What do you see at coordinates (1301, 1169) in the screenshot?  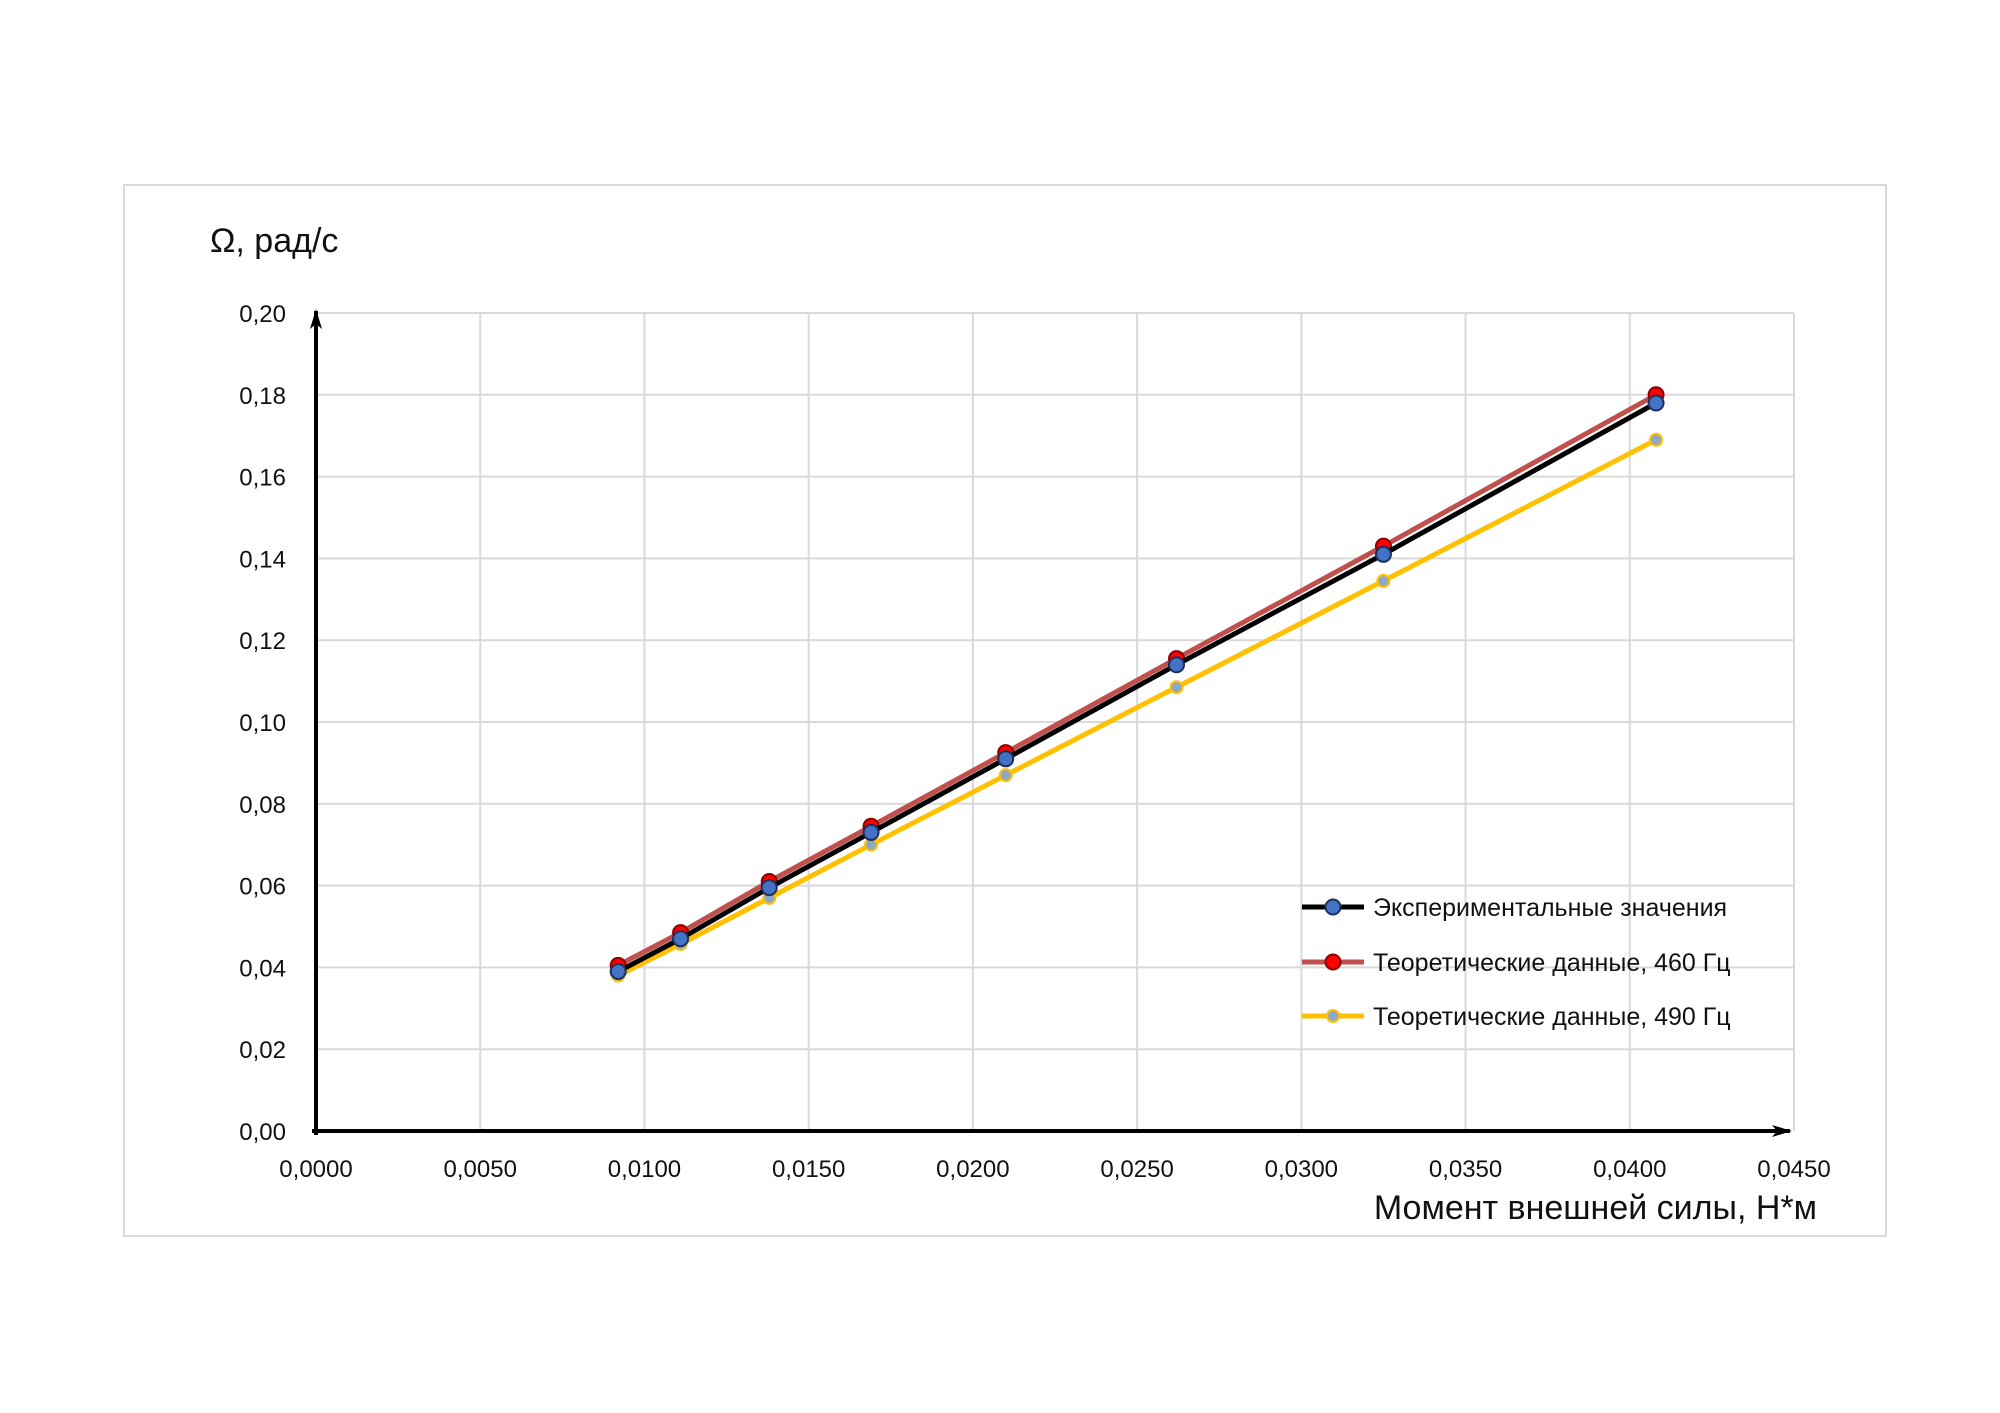 I see `x-tick-label: 0,0300` at bounding box center [1301, 1169].